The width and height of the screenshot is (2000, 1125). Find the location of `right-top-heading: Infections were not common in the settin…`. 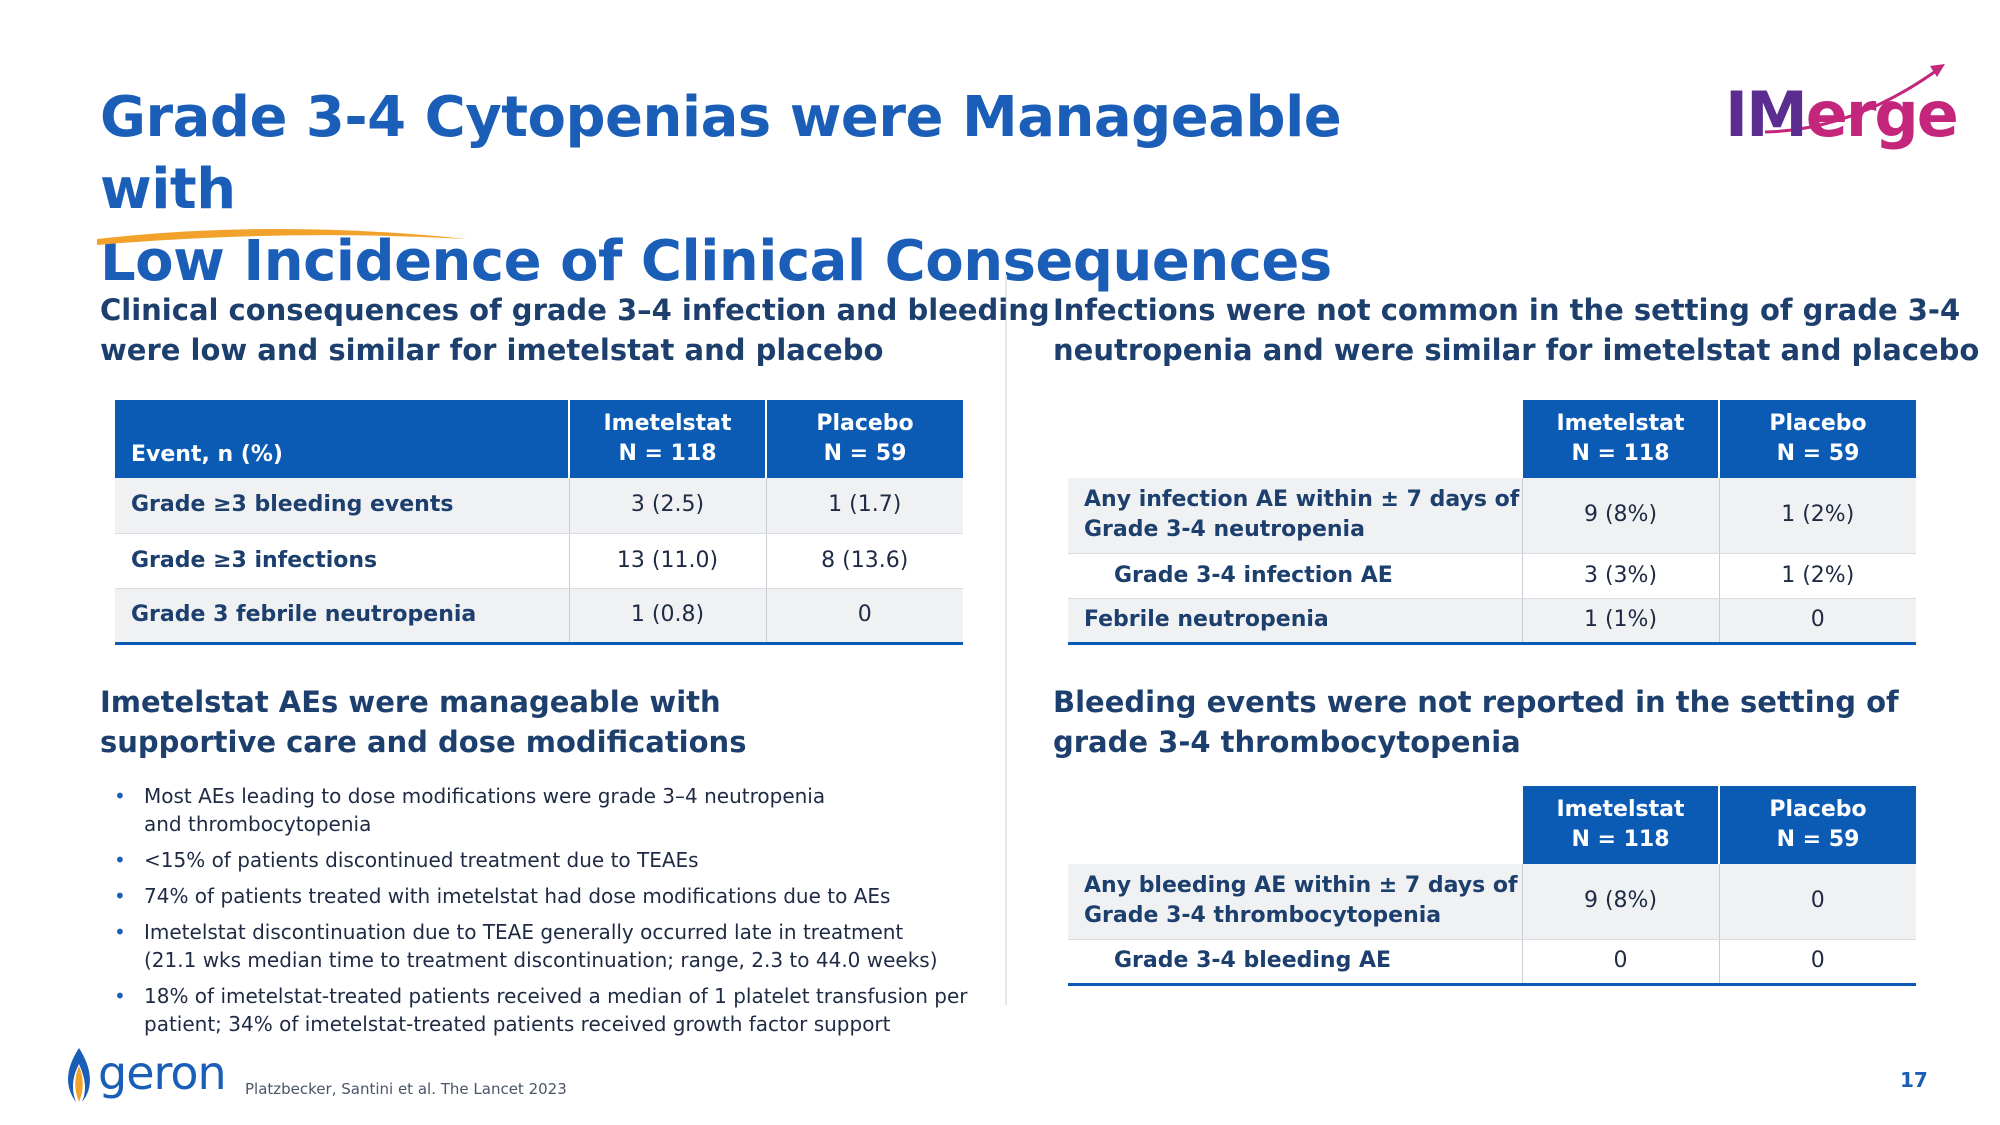

right-top-heading: Infections were not common in the settin… is located at coordinates (1516, 330).